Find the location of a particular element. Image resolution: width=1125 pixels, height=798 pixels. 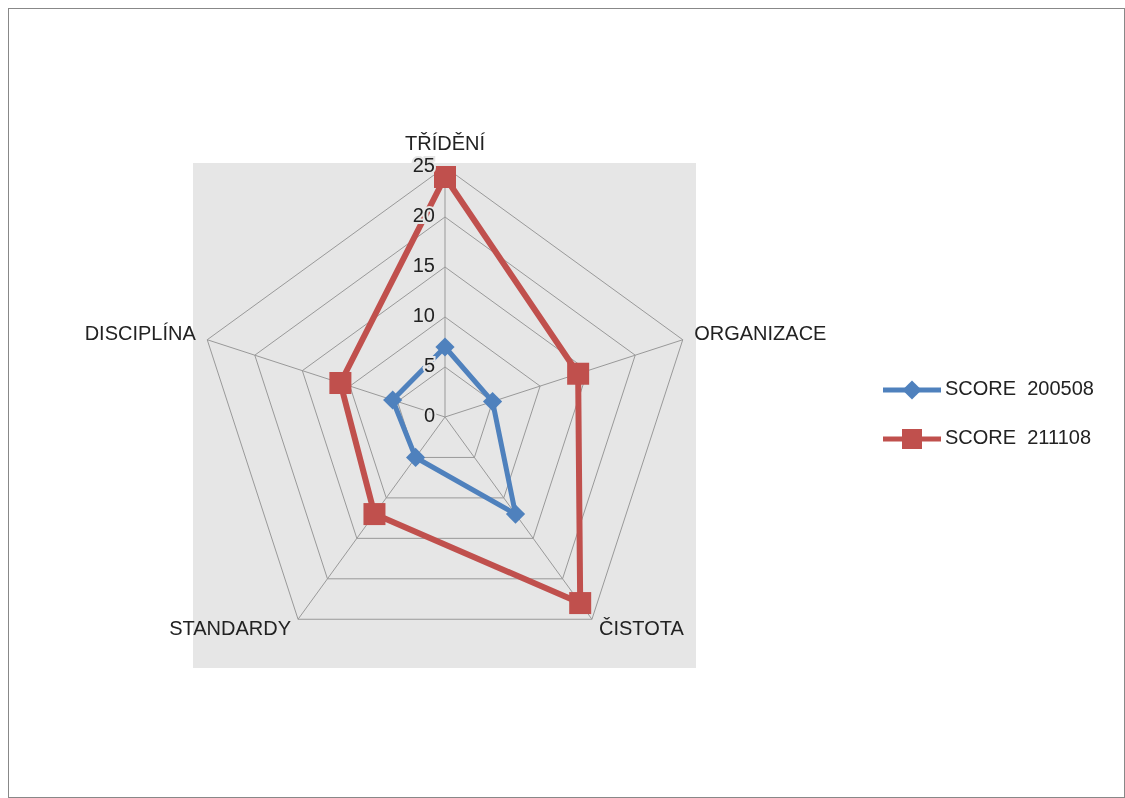

y-tick-label: 25 is located at coordinates (423, 165).